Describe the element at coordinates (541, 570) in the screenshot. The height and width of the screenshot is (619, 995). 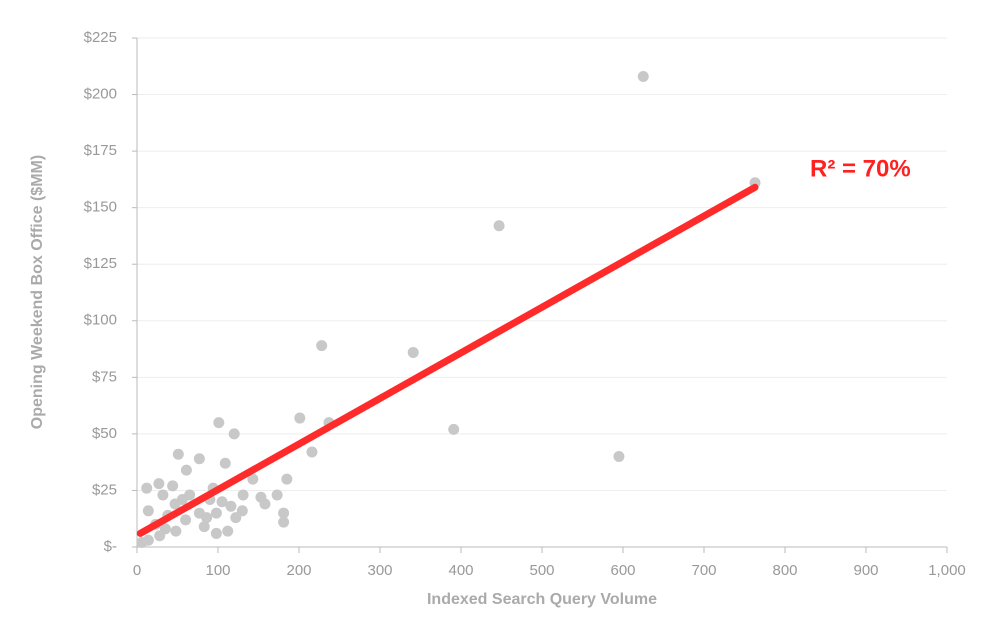
I see `x-tick-label: 500` at that location.